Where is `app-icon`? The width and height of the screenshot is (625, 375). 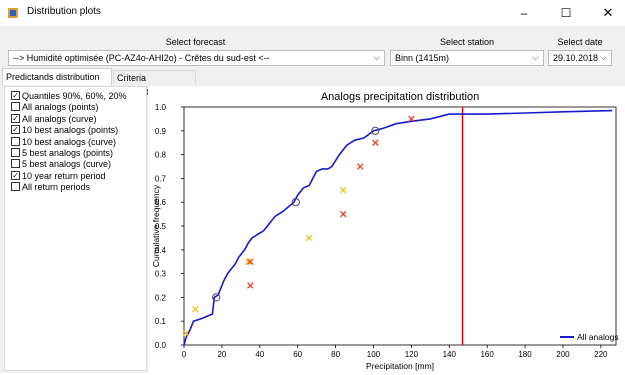
app-icon is located at coordinates (13, 13).